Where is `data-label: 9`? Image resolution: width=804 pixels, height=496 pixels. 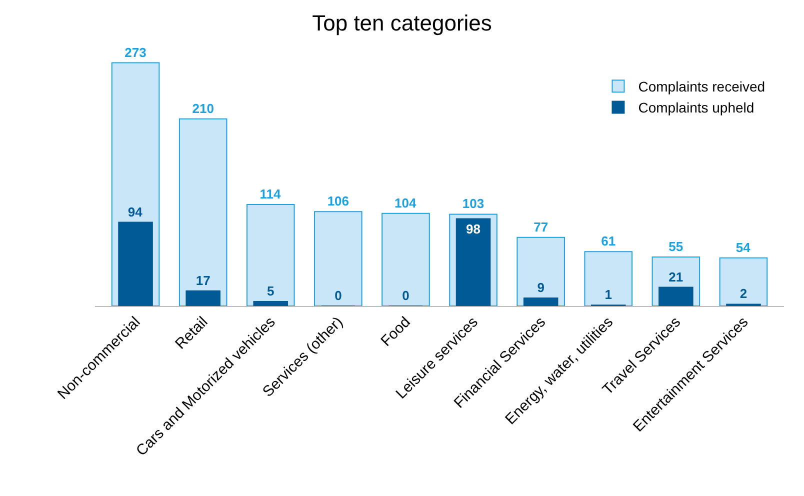 data-label: 9 is located at coordinates (540, 287).